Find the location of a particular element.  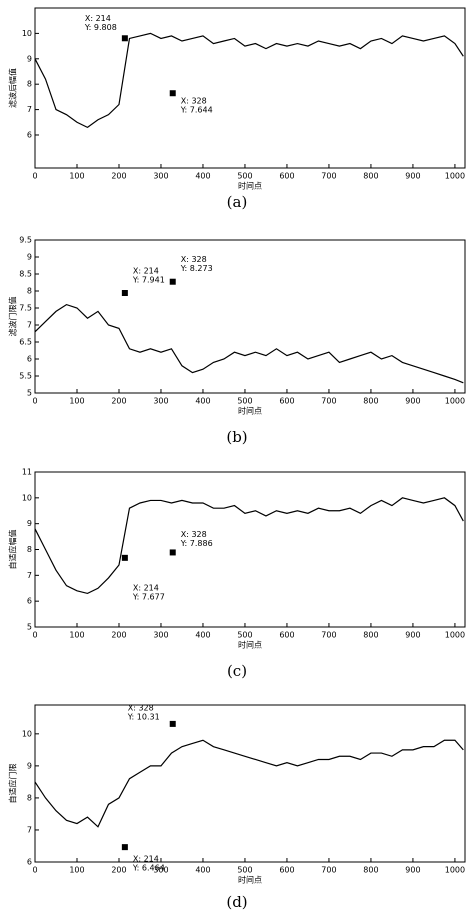

y-tick-label: 5 is located at coordinates (29, 393).